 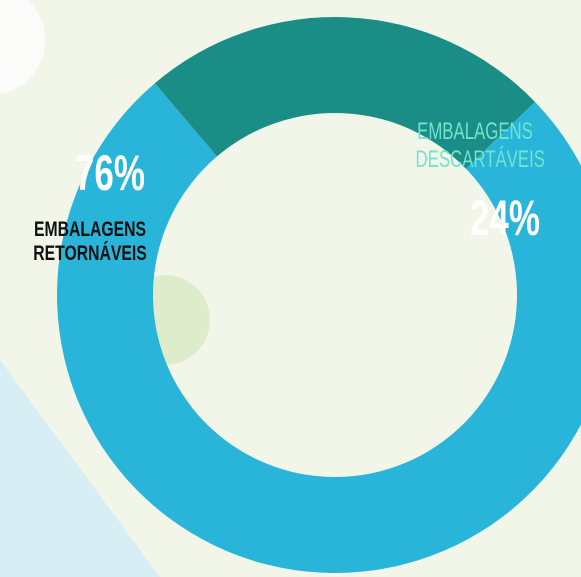 I want to click on category-label: EMBALAGENS DESCARTÁVEIS, so click(x=480, y=145).